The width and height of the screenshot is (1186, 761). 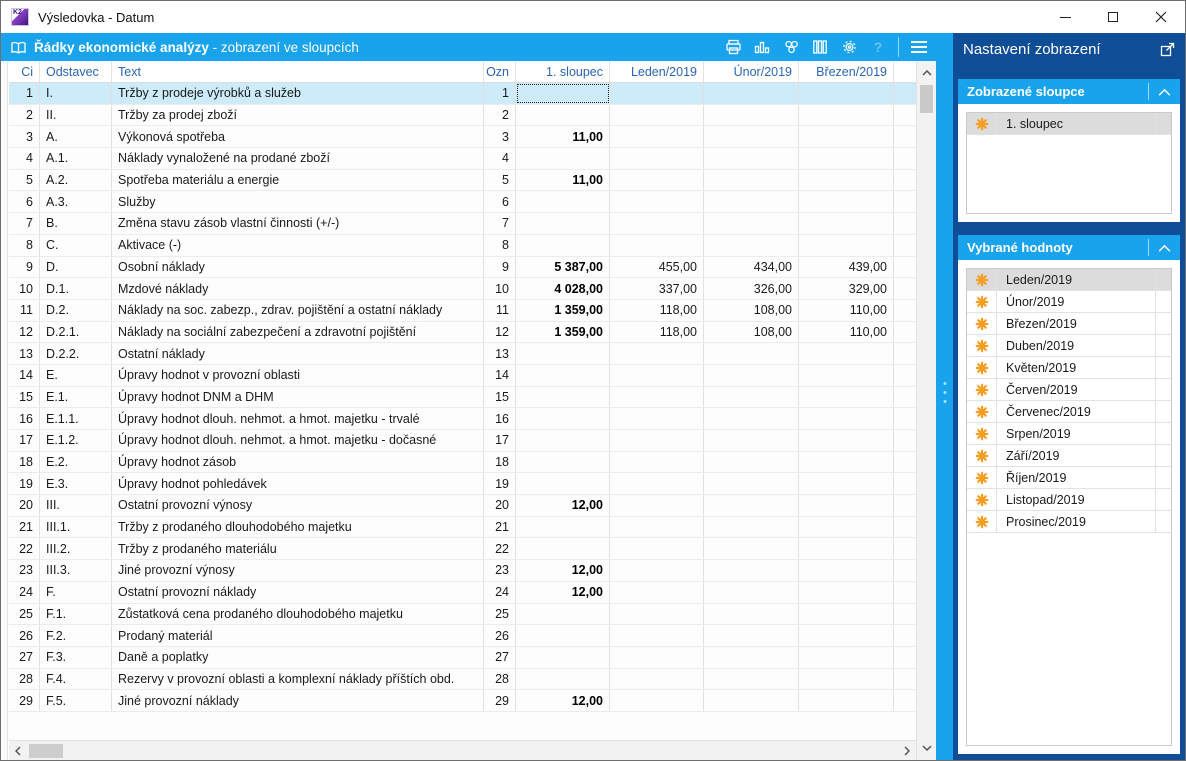 I want to click on column-header-brezen: Březen/2019, so click(x=846, y=71).